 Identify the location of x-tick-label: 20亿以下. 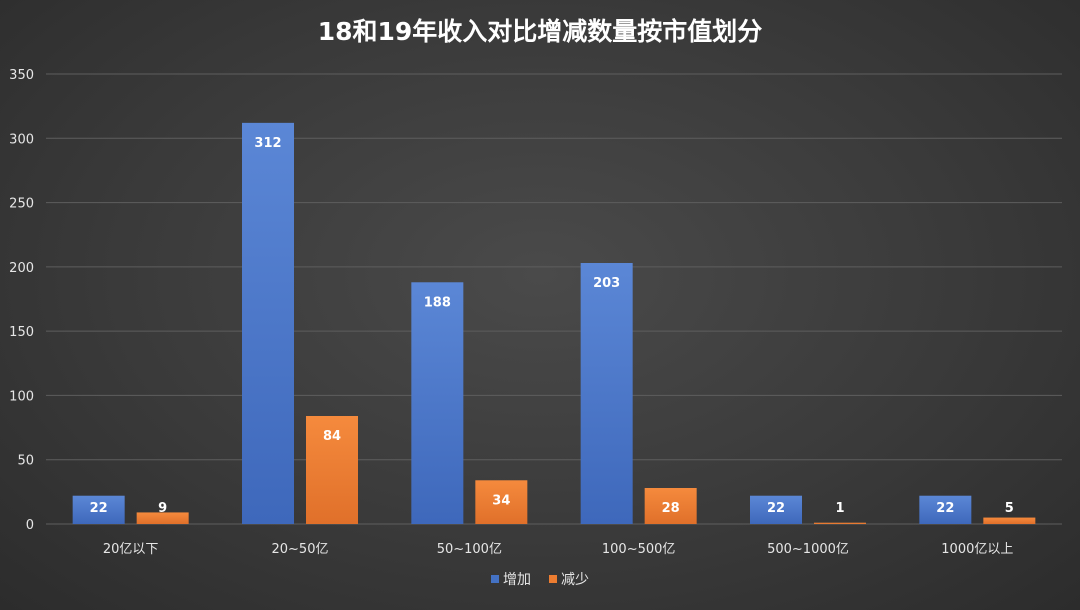
(131, 549).